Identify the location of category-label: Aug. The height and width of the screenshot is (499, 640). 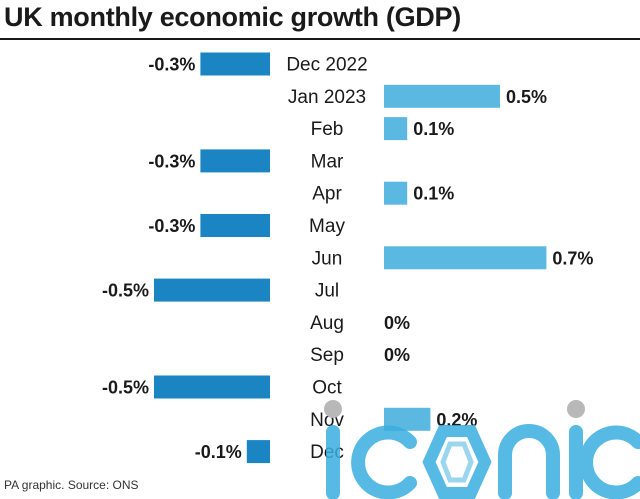
(327, 323).